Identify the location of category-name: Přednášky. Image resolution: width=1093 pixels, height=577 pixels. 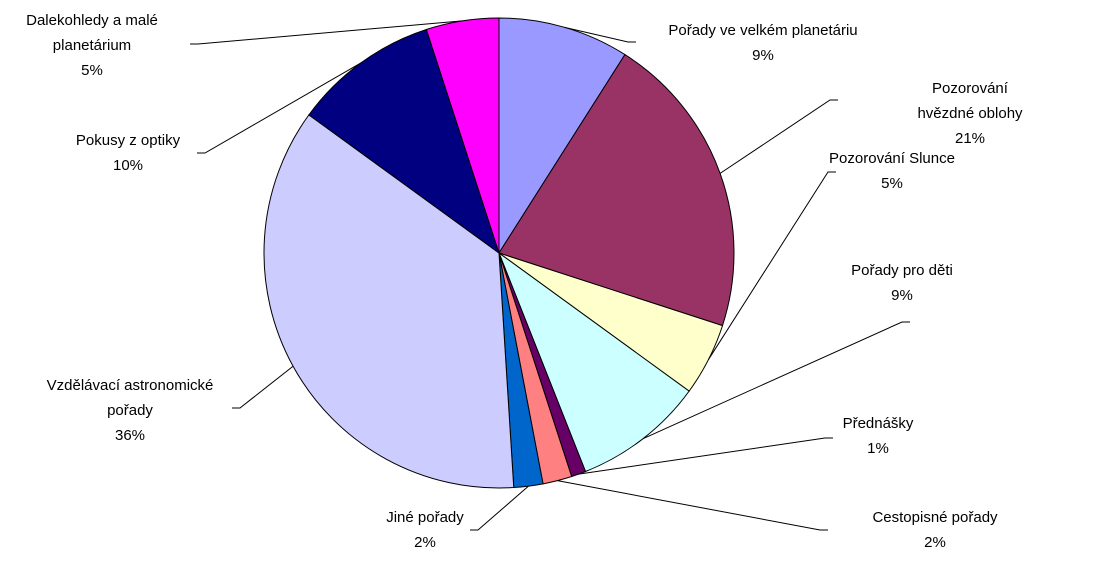
(878, 423).